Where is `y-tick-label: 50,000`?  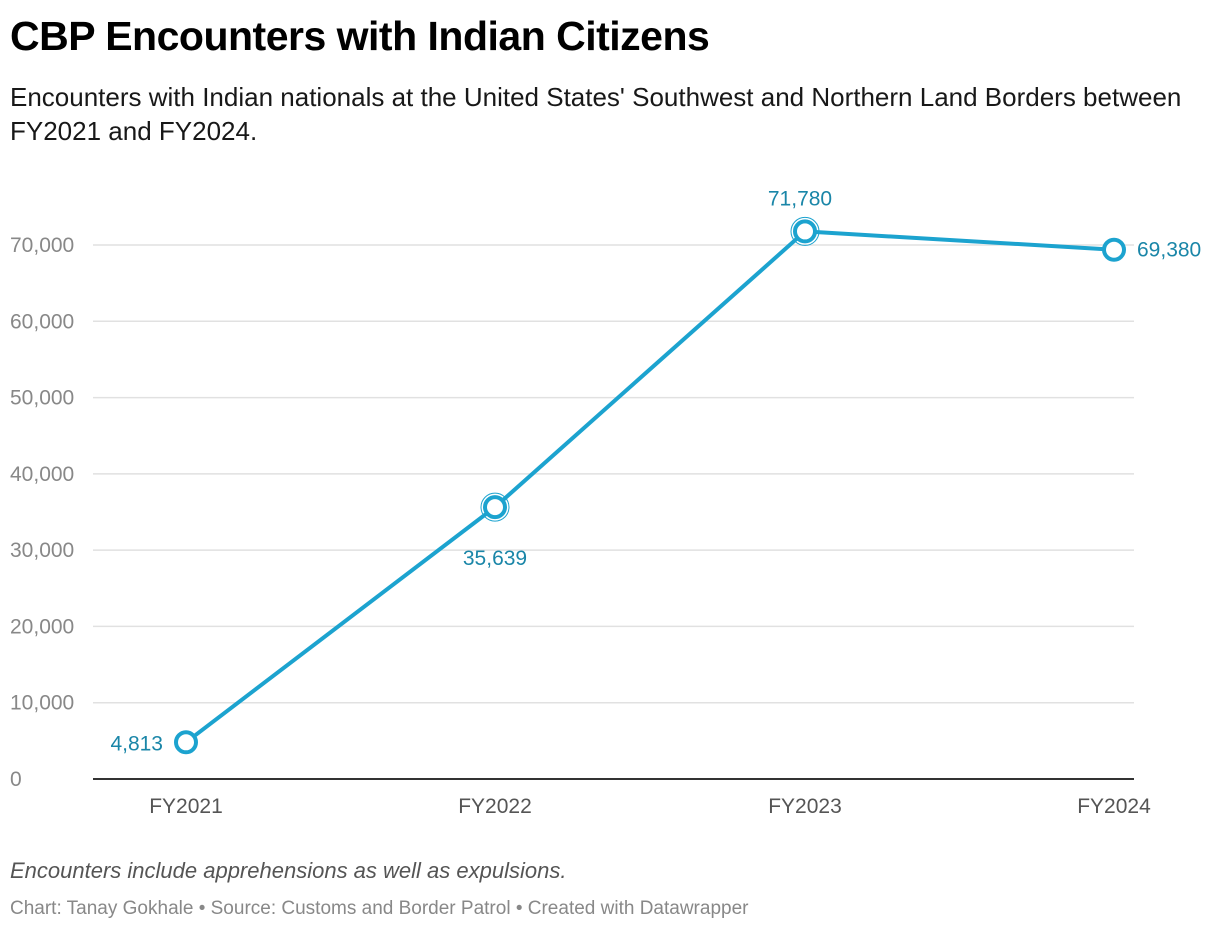 y-tick-label: 50,000 is located at coordinates (42, 398).